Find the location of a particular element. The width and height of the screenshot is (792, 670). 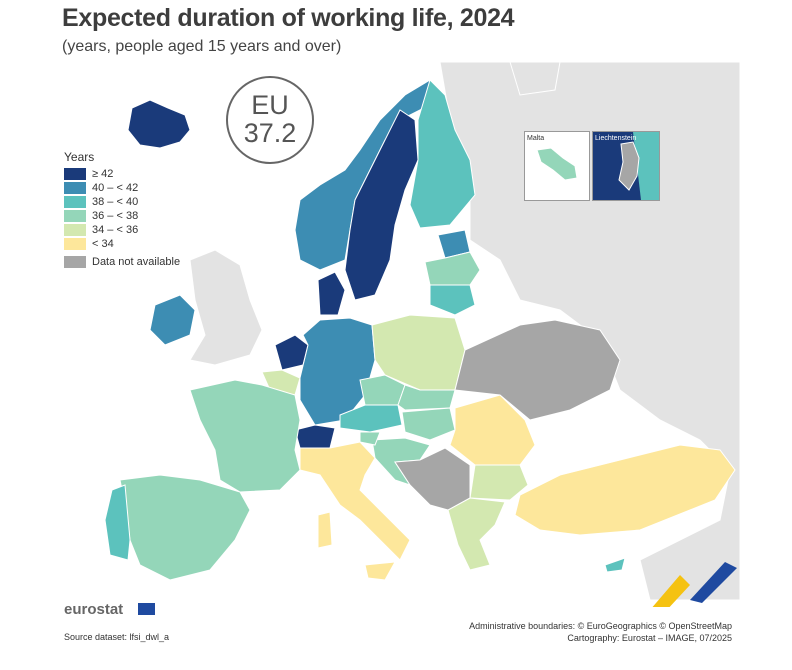

legend-label: 38 – < 40 is located at coordinates (115, 202).